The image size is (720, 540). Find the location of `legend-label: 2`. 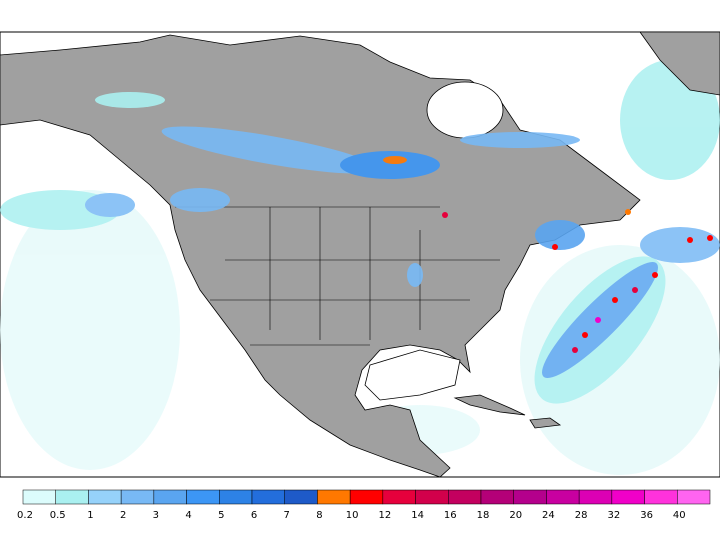

legend-label: 2 is located at coordinates (123, 515).